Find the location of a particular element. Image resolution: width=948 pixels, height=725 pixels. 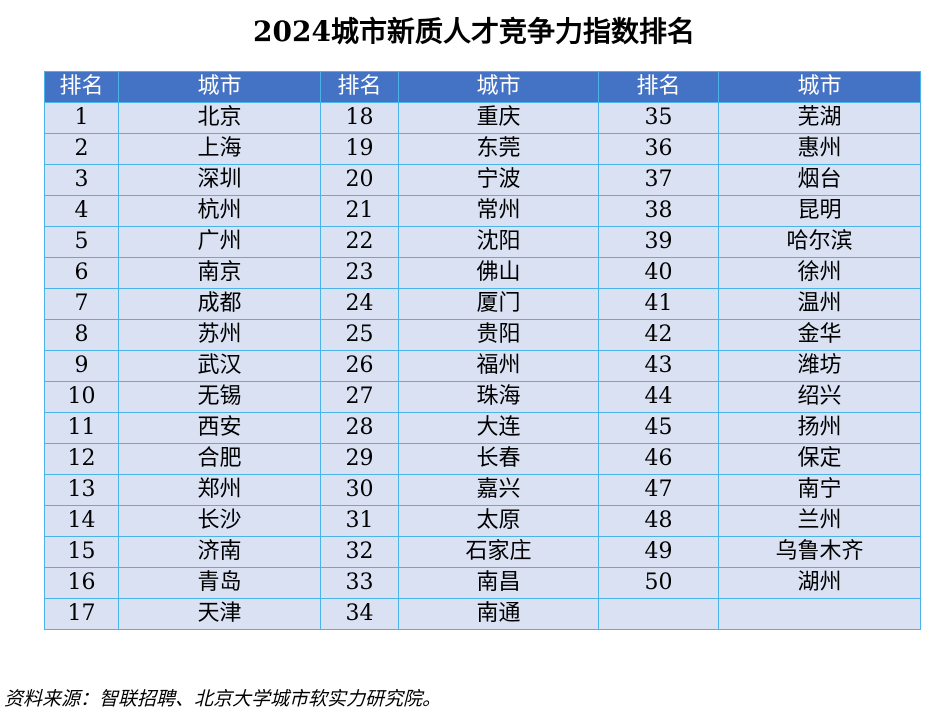

rank-cell: 32 is located at coordinates (359, 552).